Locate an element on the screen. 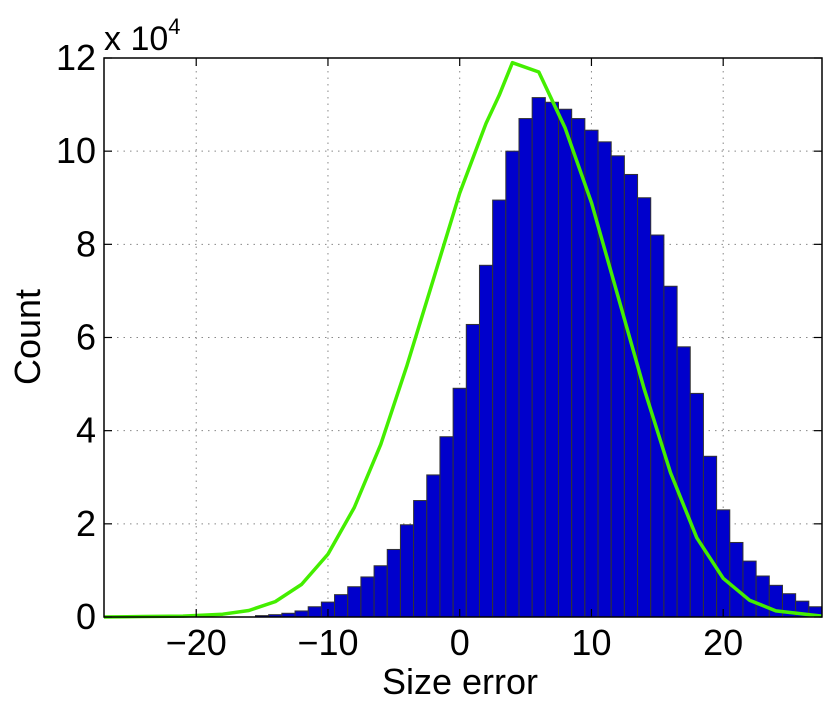 Image resolution: width=830 pixels, height=708 pixels. y-tick-labels: 0 2 4 6 8 10 12 is located at coordinates (76, 337).